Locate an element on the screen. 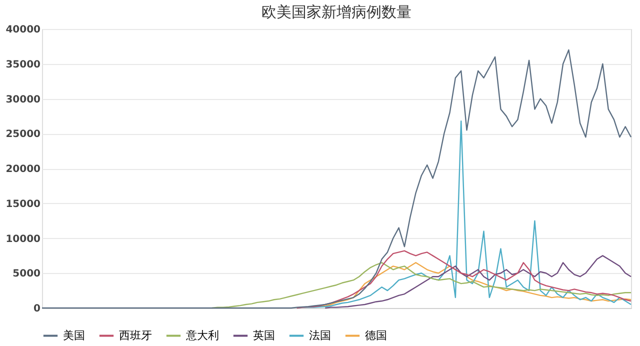  legend-label: 西班牙 is located at coordinates (135, 335).